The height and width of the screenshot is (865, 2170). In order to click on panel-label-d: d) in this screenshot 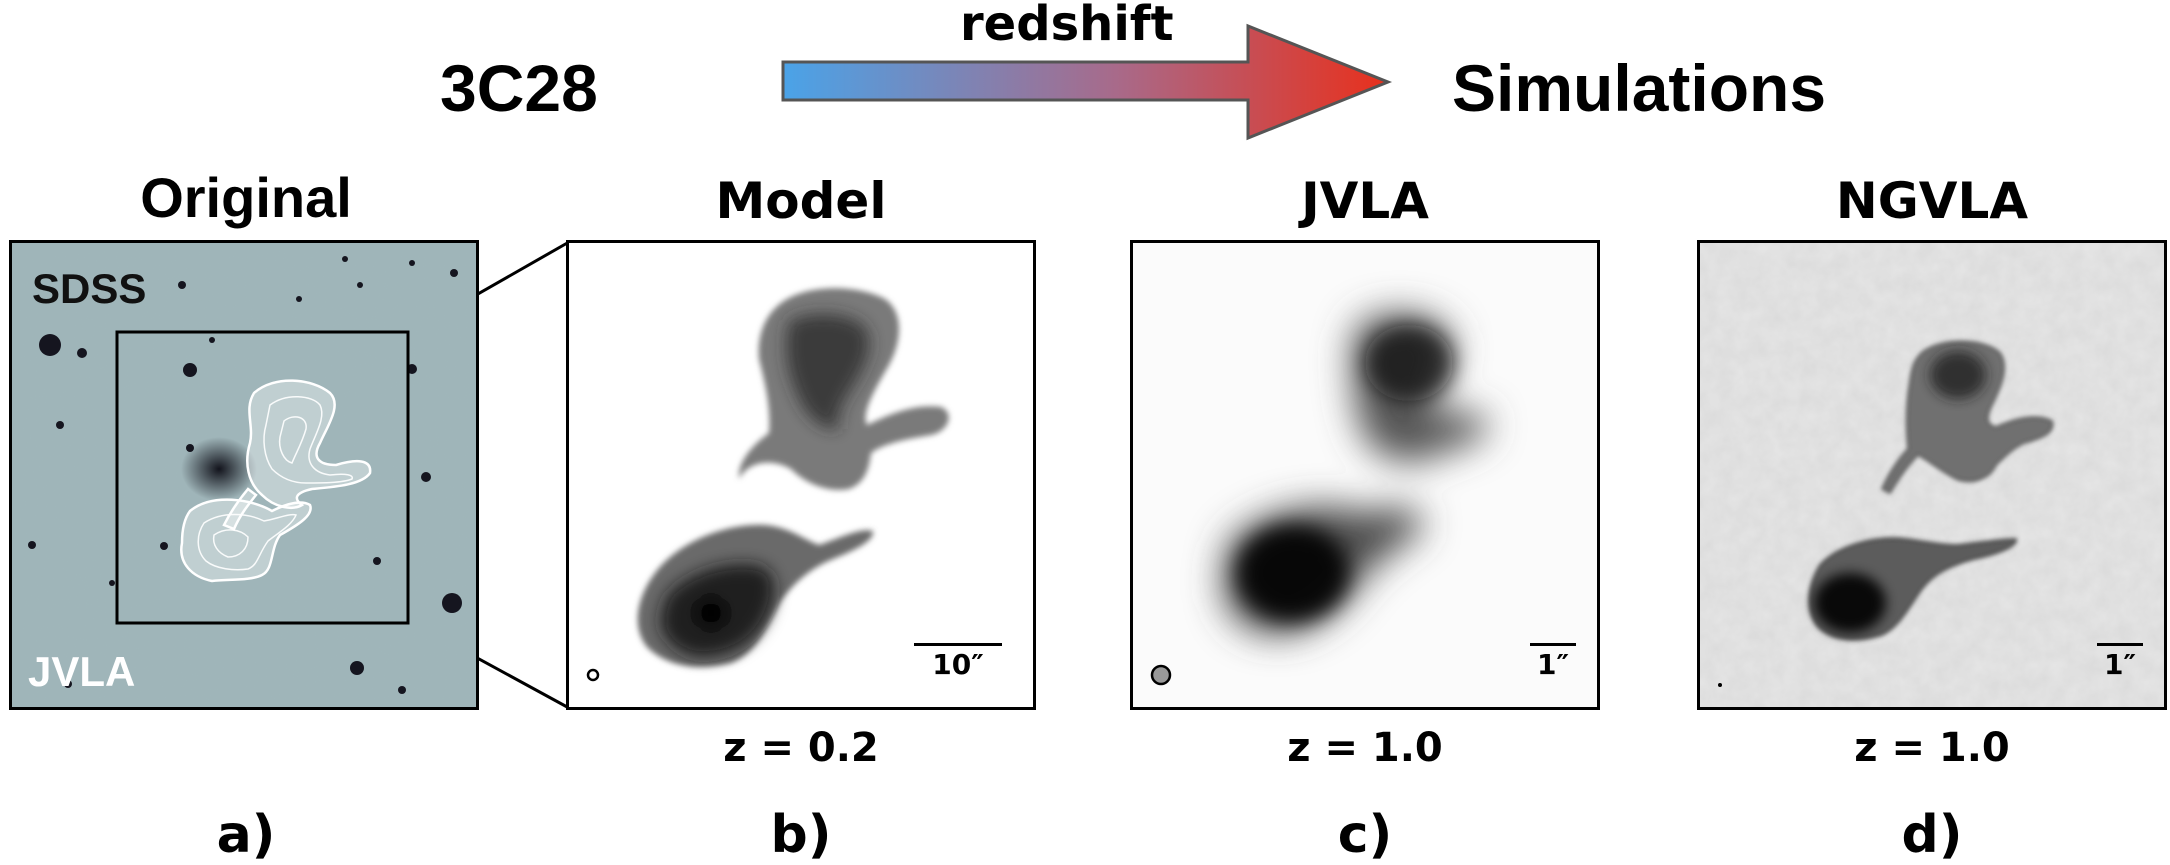, I will do `click(1932, 835)`.